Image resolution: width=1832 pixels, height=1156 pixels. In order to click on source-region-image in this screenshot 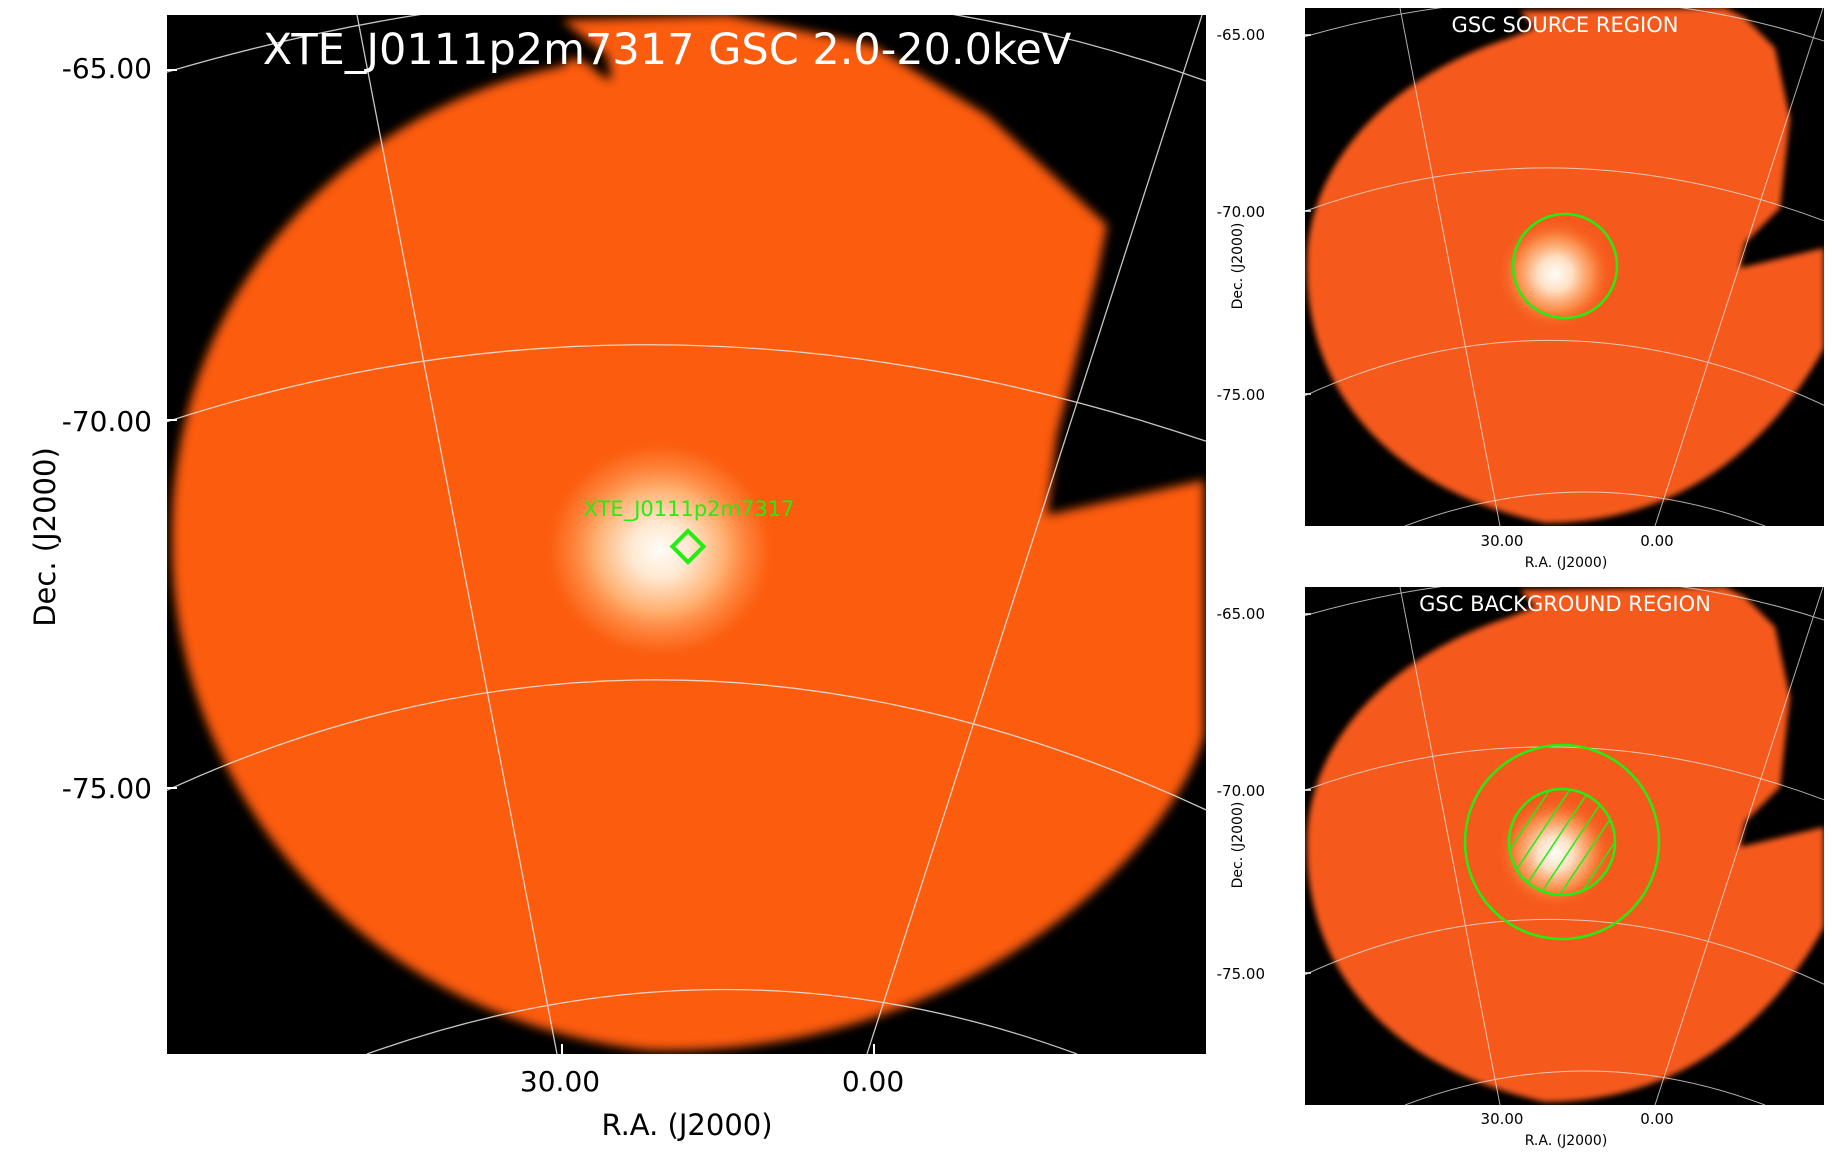, I will do `click(1564, 267)`.